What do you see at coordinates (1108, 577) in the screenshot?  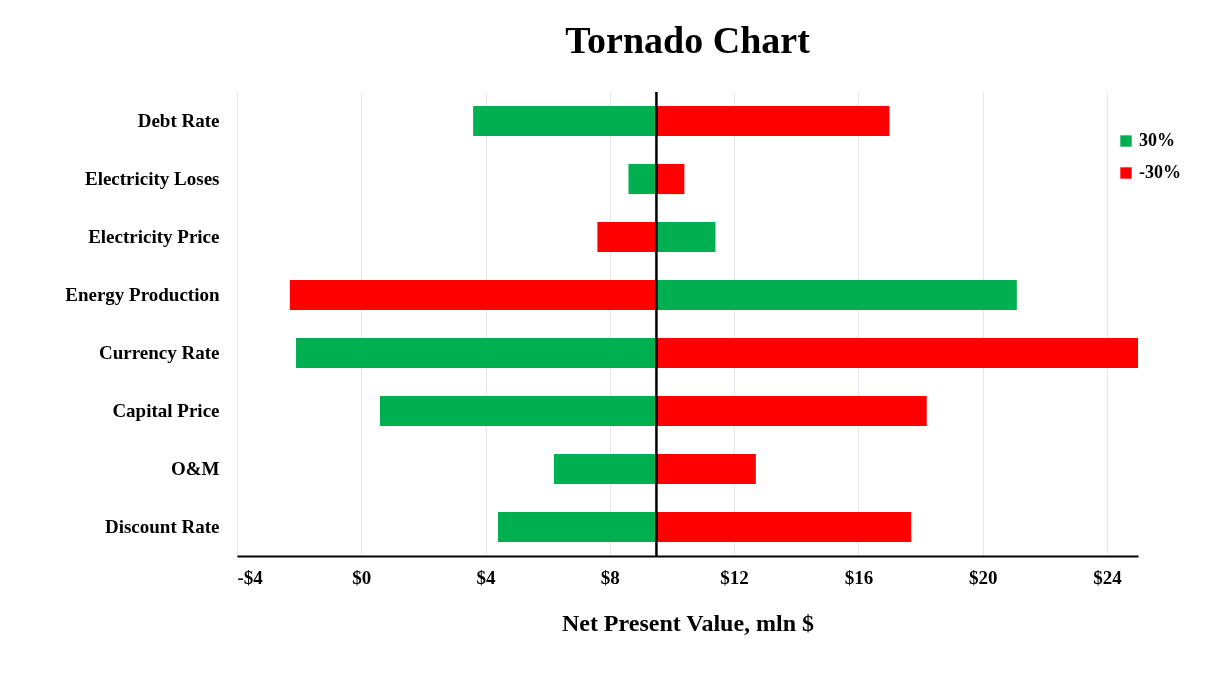 I see `x-tick-label: $24` at bounding box center [1108, 577].